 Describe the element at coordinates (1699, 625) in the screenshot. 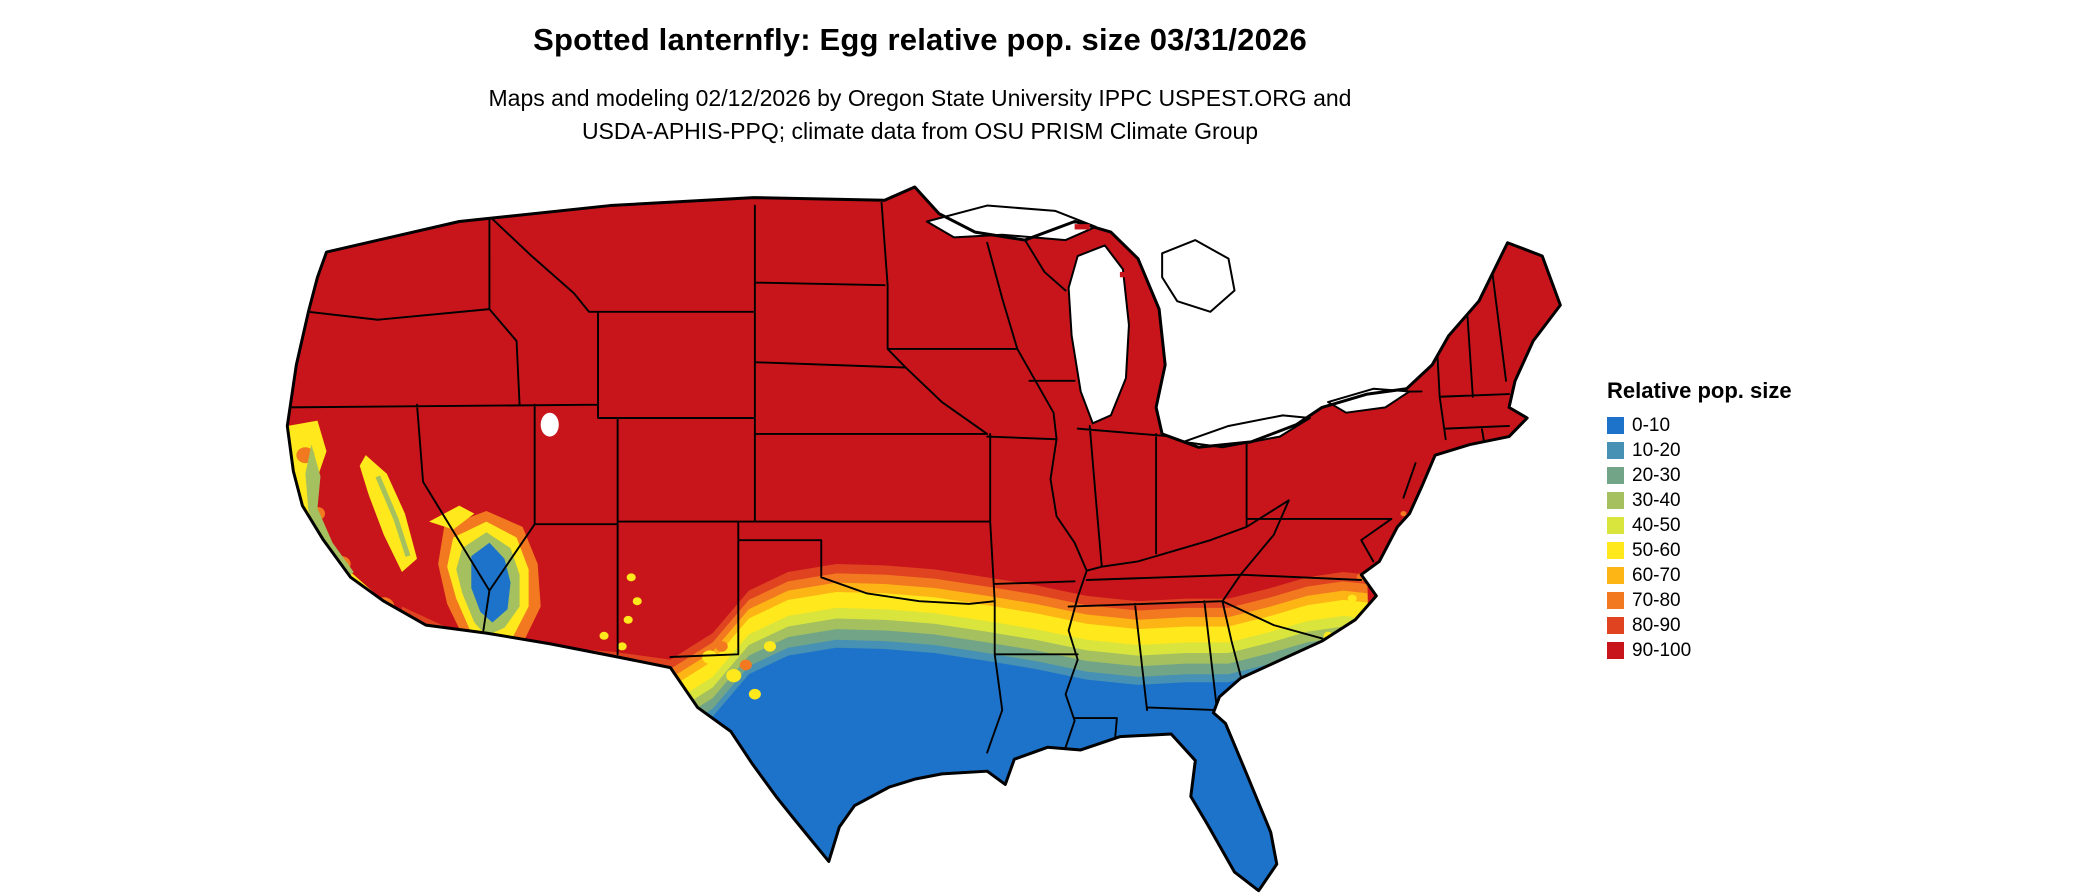

I see `legend-item: 80-90` at that location.